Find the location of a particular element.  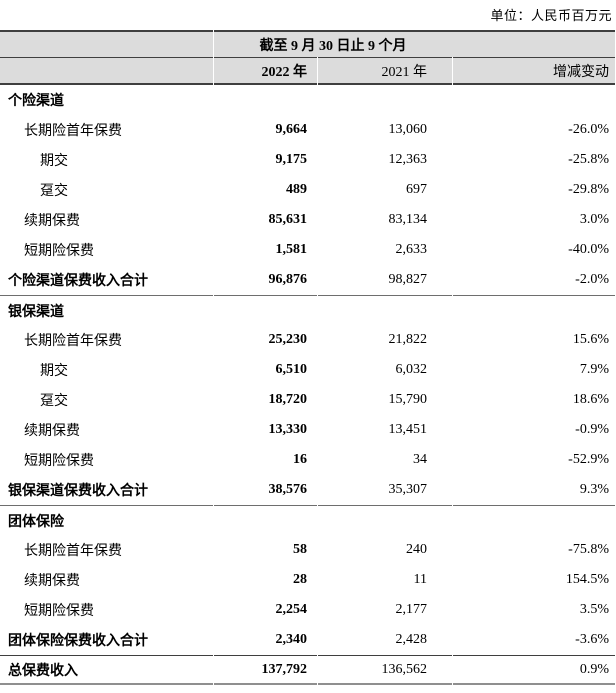

cell-2021-text: 11 is located at coordinates (420, 579).